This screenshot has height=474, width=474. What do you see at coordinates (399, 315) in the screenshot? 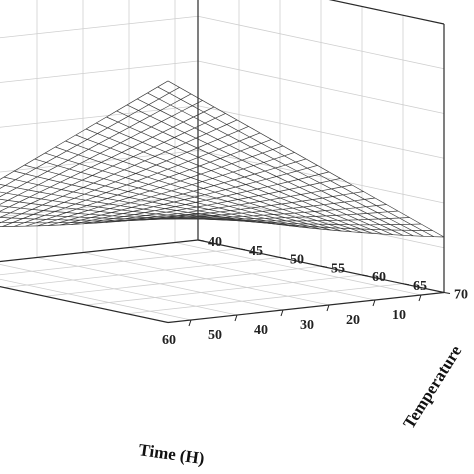
I see `x-tick-label-5: 10` at bounding box center [399, 315].